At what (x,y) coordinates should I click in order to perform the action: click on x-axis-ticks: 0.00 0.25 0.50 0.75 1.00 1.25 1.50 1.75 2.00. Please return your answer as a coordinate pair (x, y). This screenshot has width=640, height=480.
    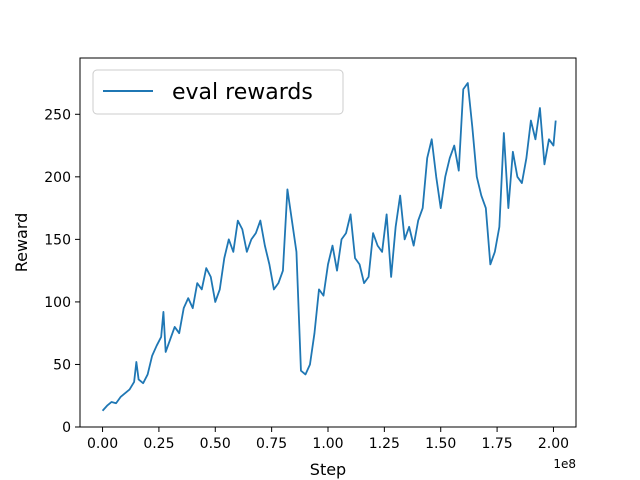
    Looking at the image, I should click on (328, 439).